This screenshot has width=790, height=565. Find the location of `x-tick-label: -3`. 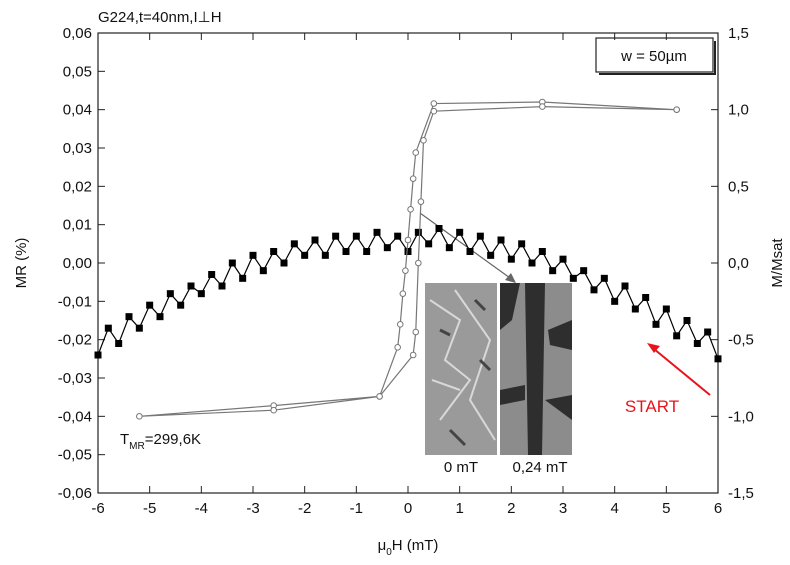

x-tick-label: -3 is located at coordinates (252, 508).